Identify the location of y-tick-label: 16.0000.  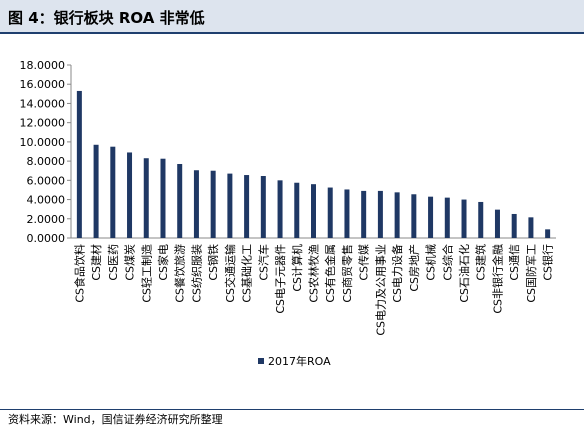
(43, 84).